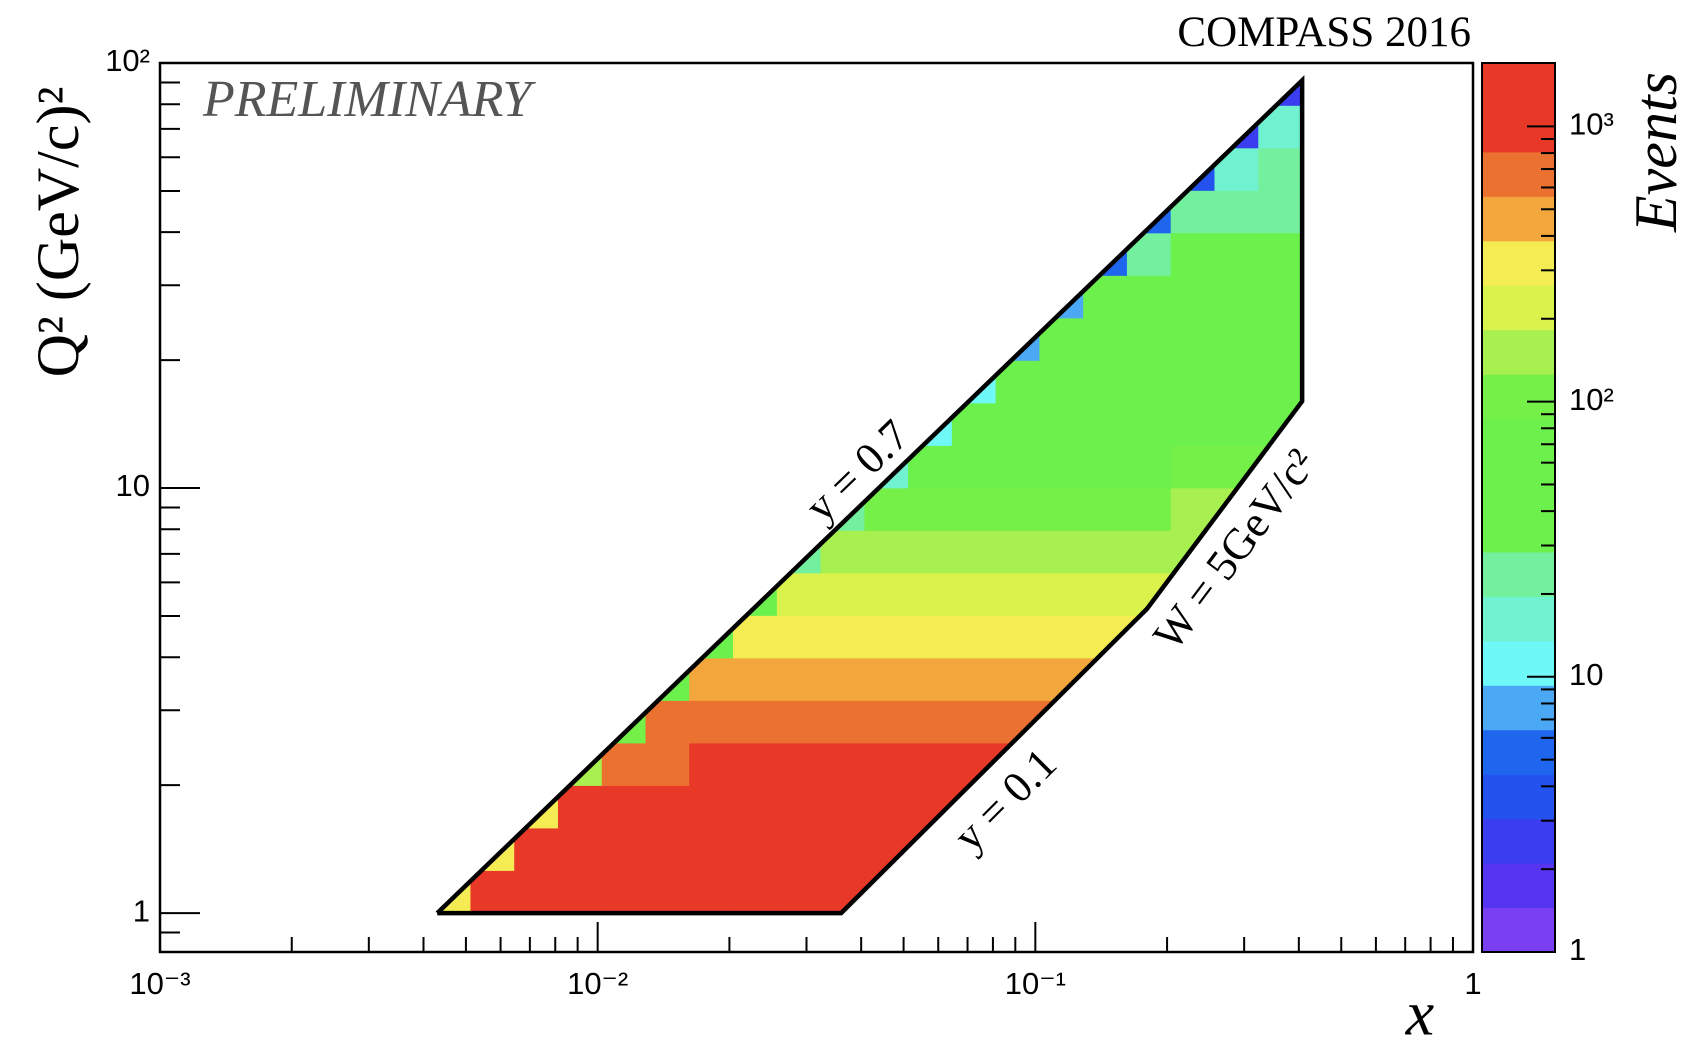 The height and width of the screenshot is (1054, 1696). Describe the element at coordinates (1577, 949) in the screenshot. I see `colorbar-tick-label: 1` at that location.